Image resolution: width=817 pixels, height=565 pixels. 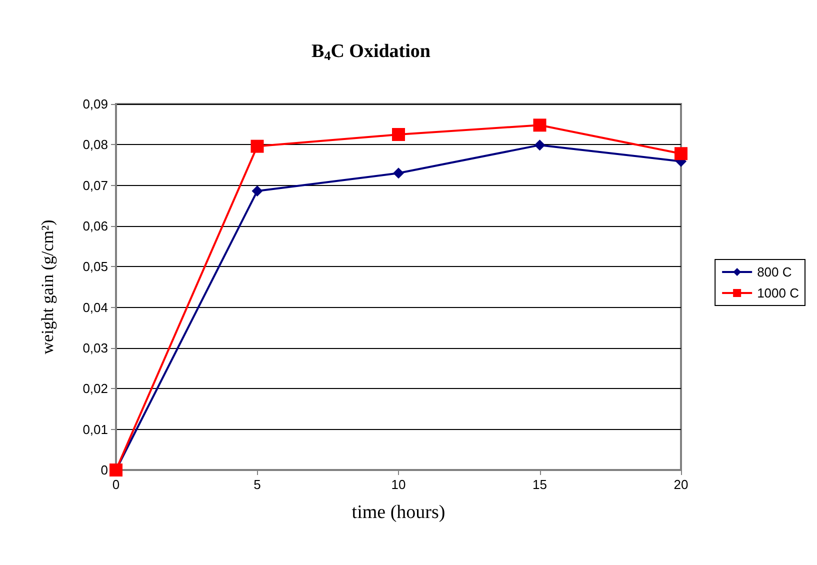 What do you see at coordinates (398, 484) in the screenshot?
I see `x-tick-label: 10` at bounding box center [398, 484].